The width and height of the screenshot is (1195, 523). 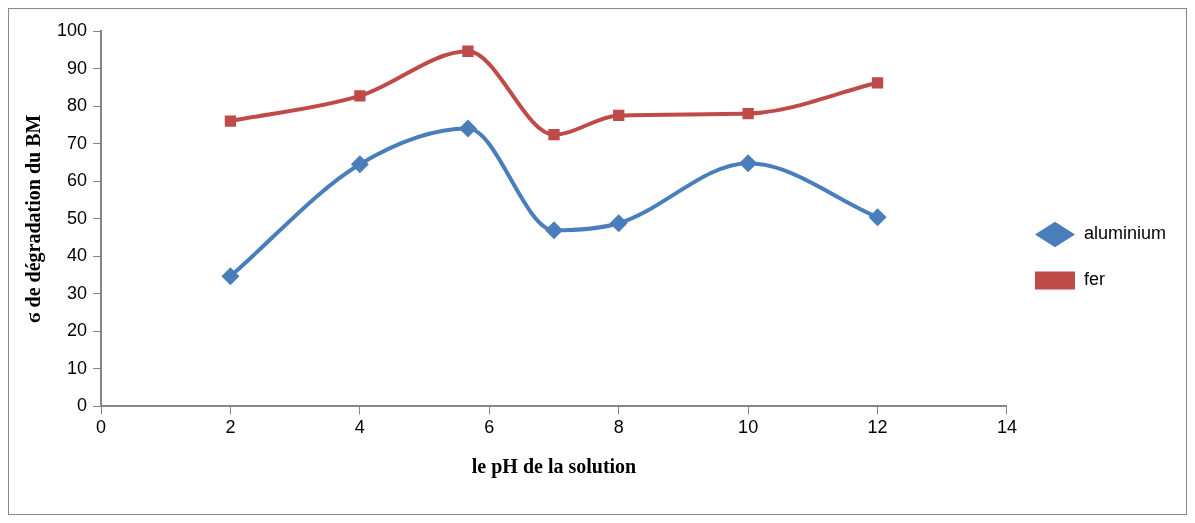 I want to click on y-tick-label: 90, so click(x=77, y=67).